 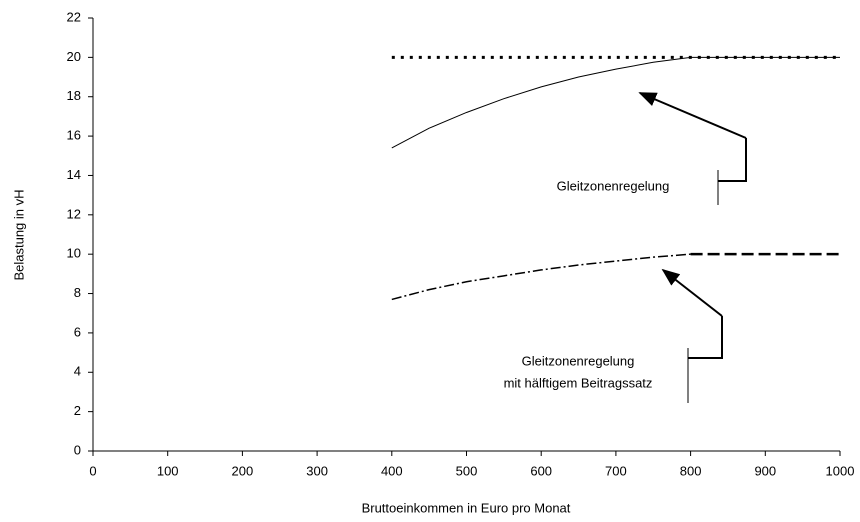 What do you see at coordinates (74, 16) in the screenshot?
I see `y-tick-label: 22` at bounding box center [74, 16].